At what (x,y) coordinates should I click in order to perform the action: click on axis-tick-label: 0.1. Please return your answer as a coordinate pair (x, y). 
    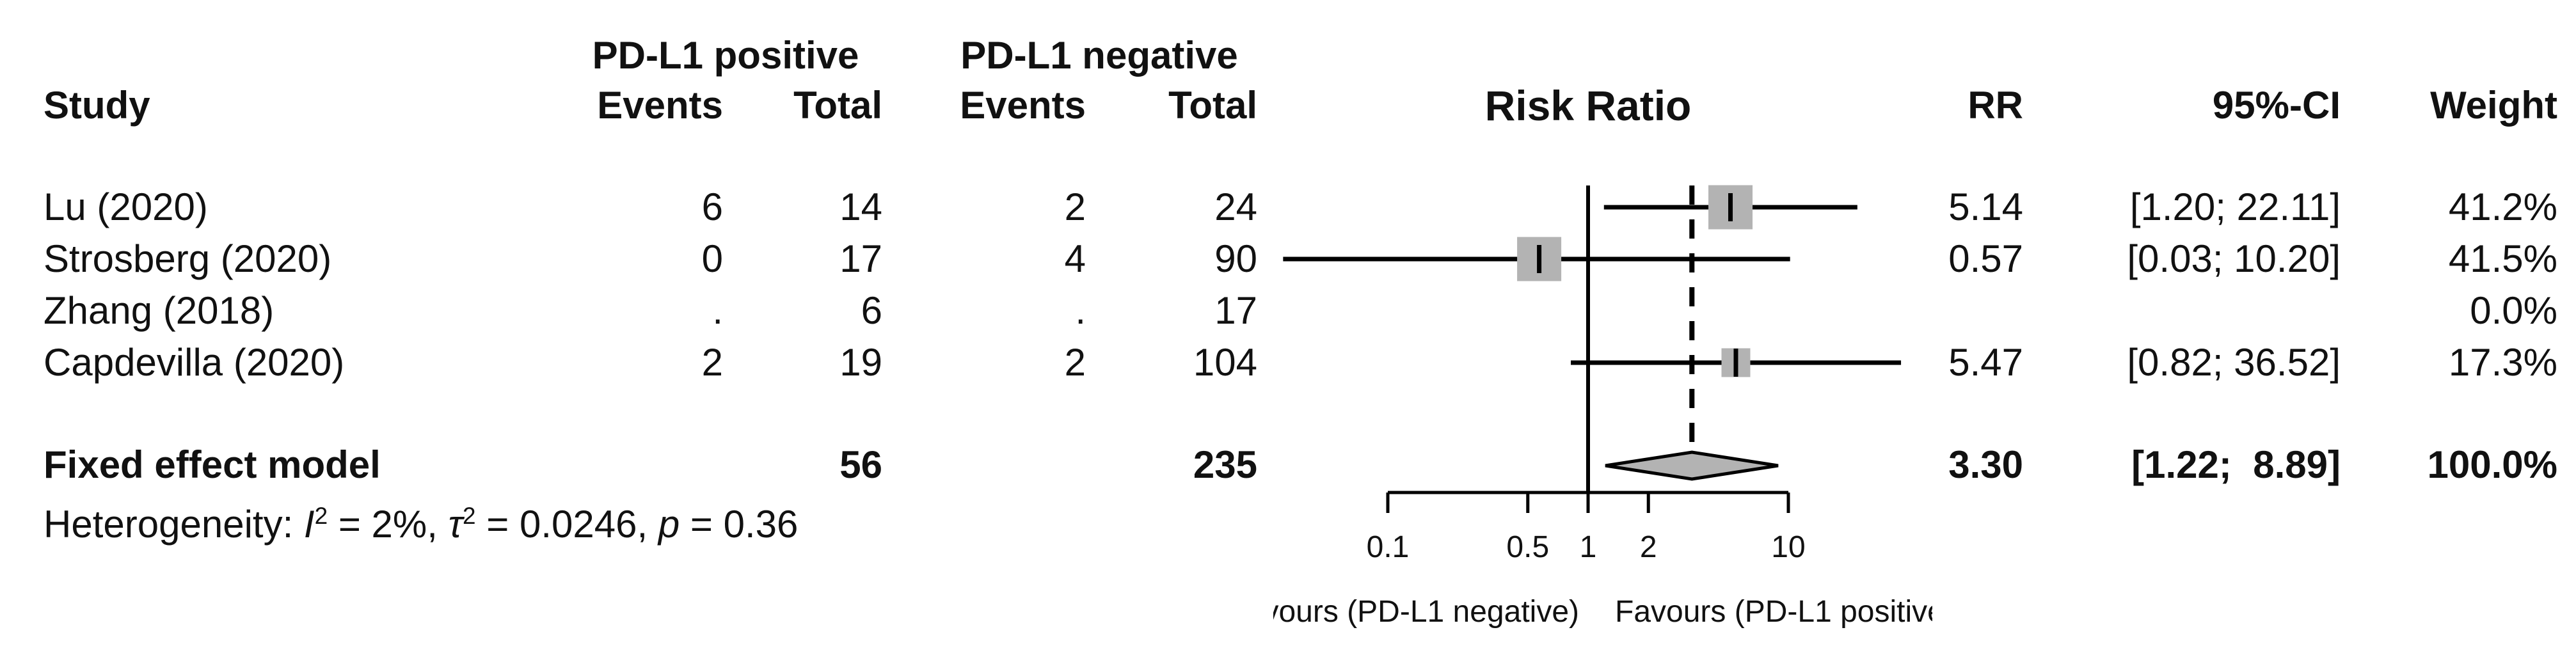
    Looking at the image, I should click on (1388, 547).